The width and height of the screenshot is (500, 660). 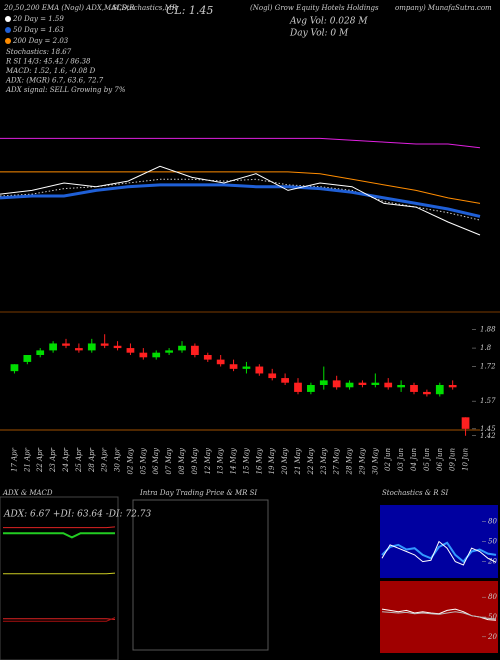 What do you see at coordinates (200, 575) in the screenshot?
I see `intraday-panel` at bounding box center [200, 575].